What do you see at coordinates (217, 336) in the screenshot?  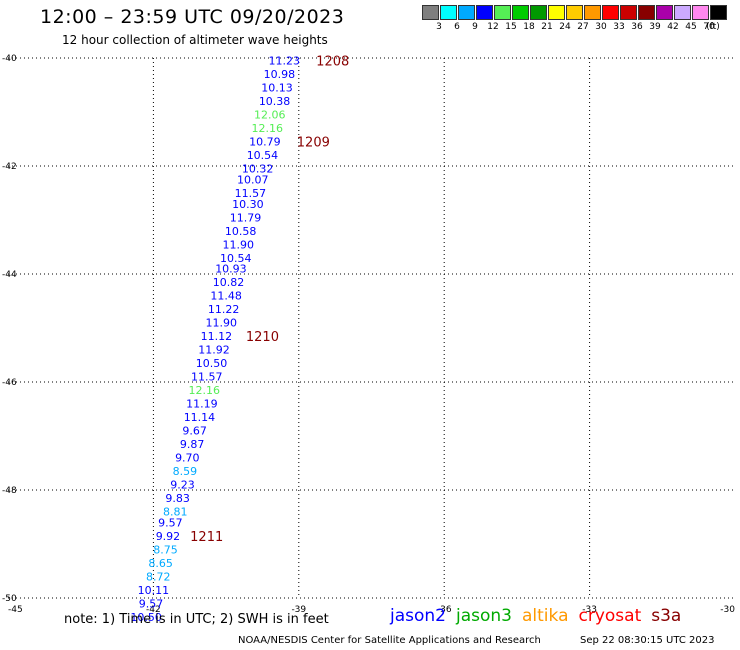 I see `wave-height-point: 11.12` at bounding box center [217, 336].